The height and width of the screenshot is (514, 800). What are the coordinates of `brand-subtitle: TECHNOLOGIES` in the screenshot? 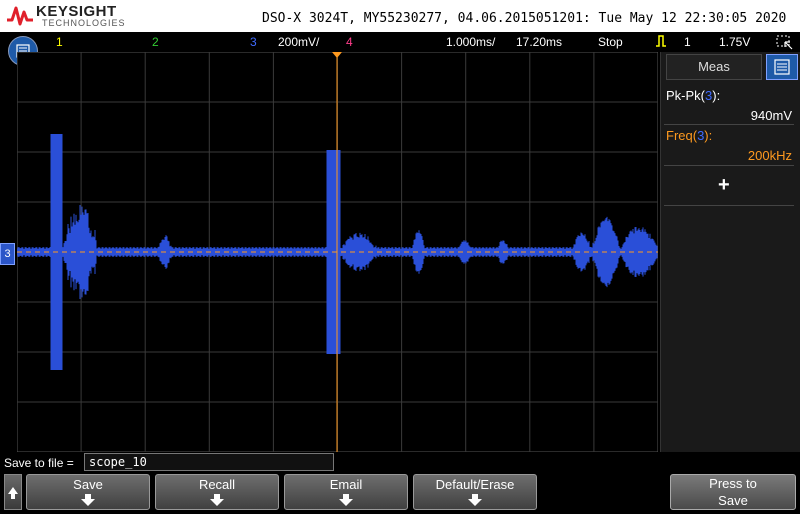 It's located at (84, 23).